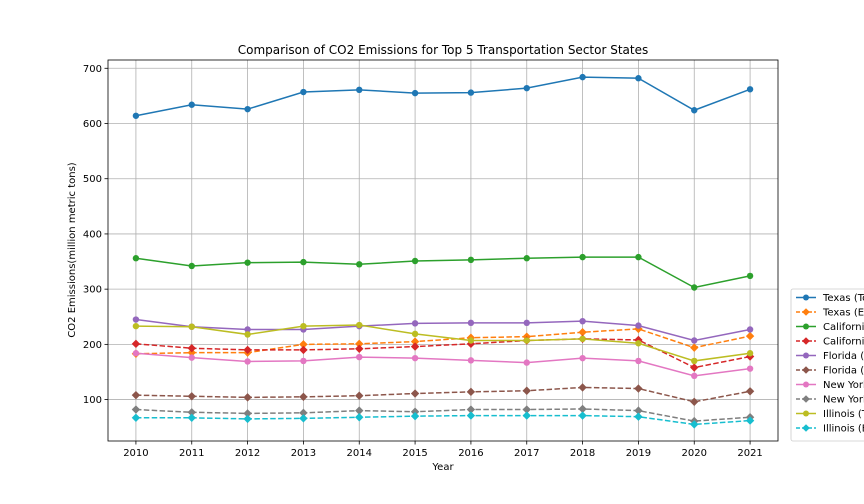 This screenshot has height=504, width=864. Describe the element at coordinates (843, 400) in the screenshot. I see `legend-label: New York` at that location.